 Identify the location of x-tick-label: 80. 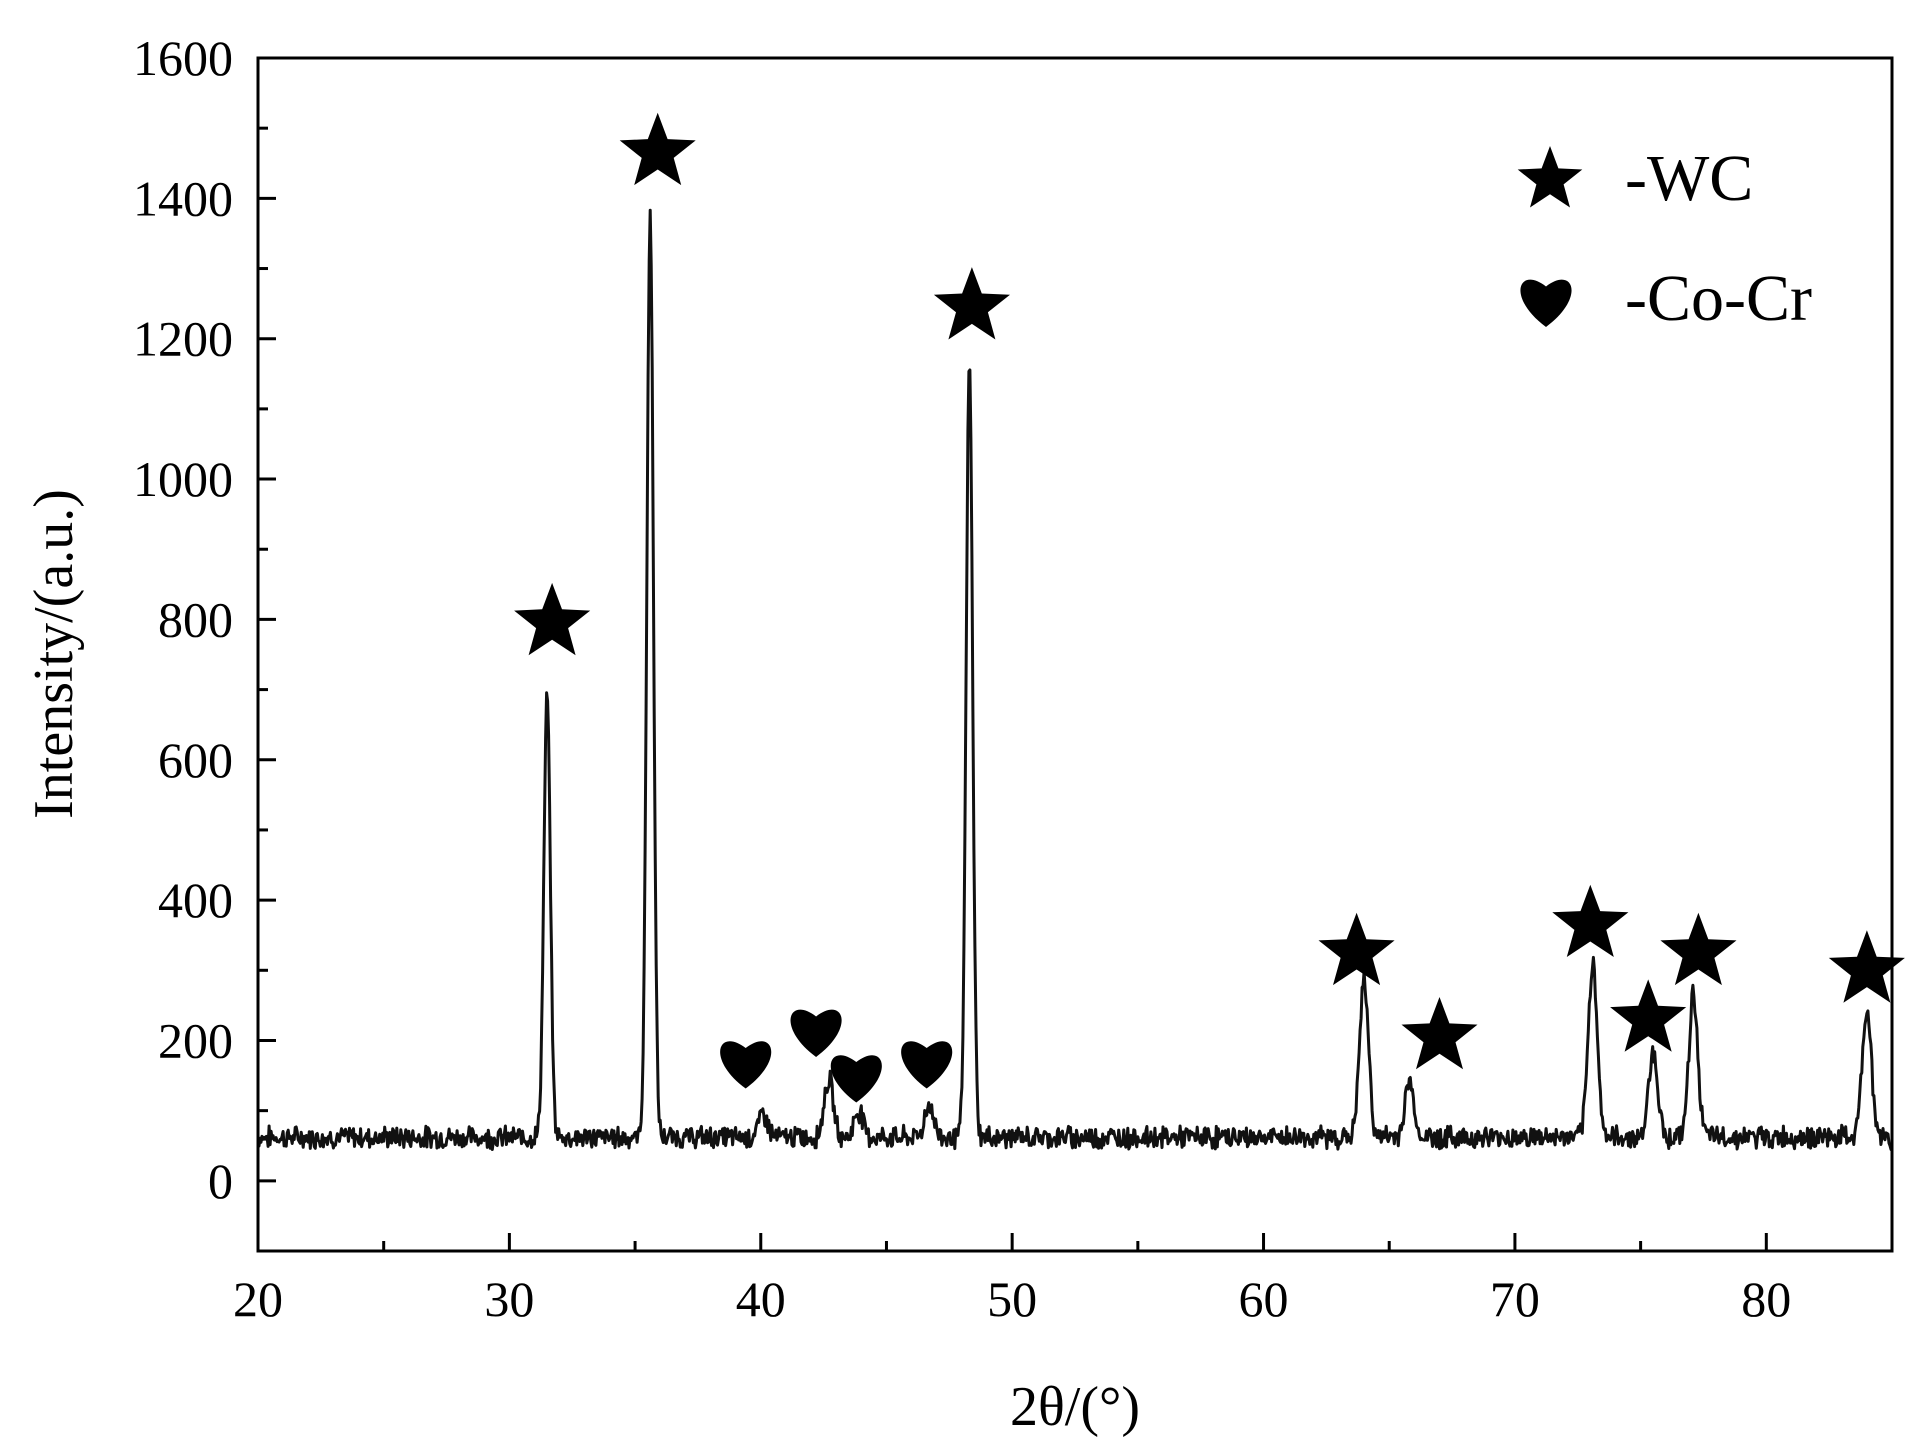
(1766, 1299).